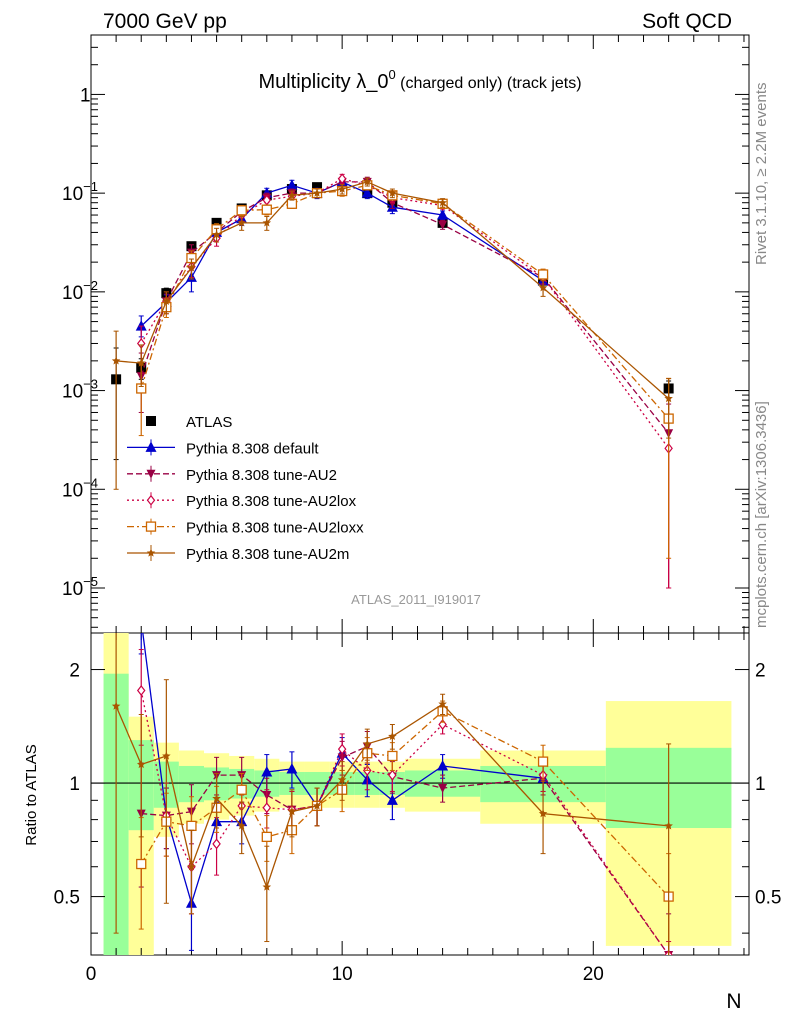 This screenshot has height=1024, width=786. What do you see at coordinates (687, 21) in the screenshot?
I see `header-right: Soft QCD` at bounding box center [687, 21].